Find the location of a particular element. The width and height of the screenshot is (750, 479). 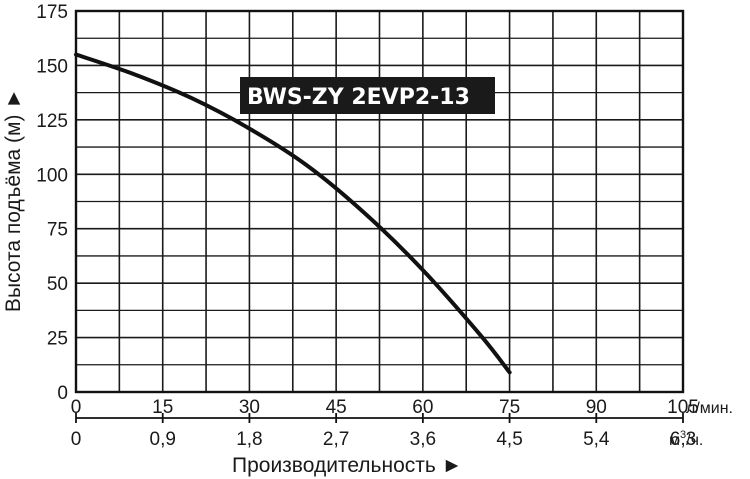

x-tick-label-secondary: 4,5 is located at coordinates (509, 439).